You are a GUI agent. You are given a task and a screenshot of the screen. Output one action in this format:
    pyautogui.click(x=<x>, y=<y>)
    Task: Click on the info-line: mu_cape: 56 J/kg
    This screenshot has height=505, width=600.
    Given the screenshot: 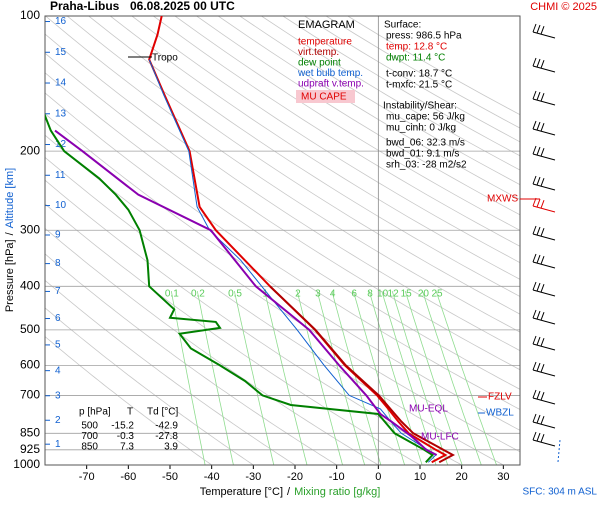 What is the action you would take?
    pyautogui.click(x=425, y=117)
    